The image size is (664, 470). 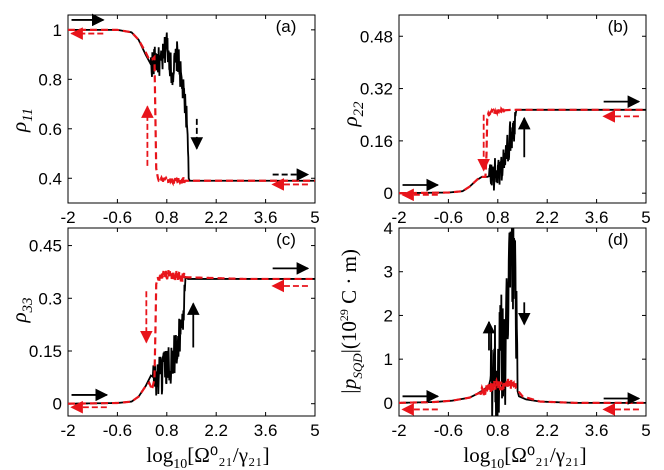 I want to click on panel-a-ytick-label: 0.6, so click(x=50, y=129).